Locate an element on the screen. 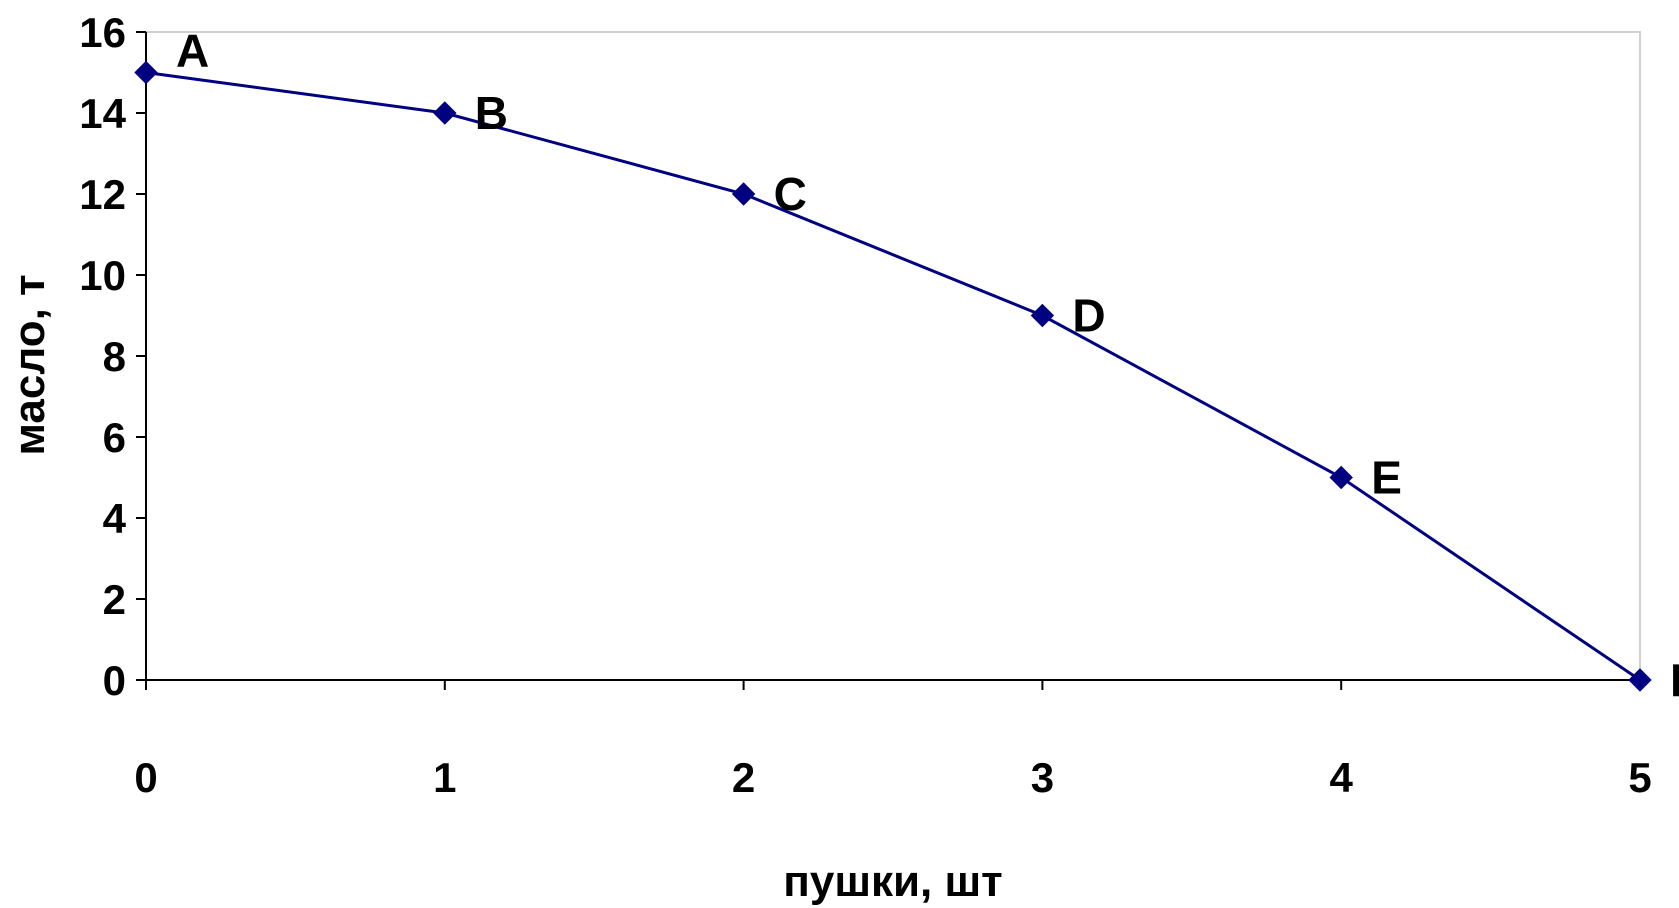 The width and height of the screenshot is (1679, 908). data-point-label: D is located at coordinates (1088, 316).